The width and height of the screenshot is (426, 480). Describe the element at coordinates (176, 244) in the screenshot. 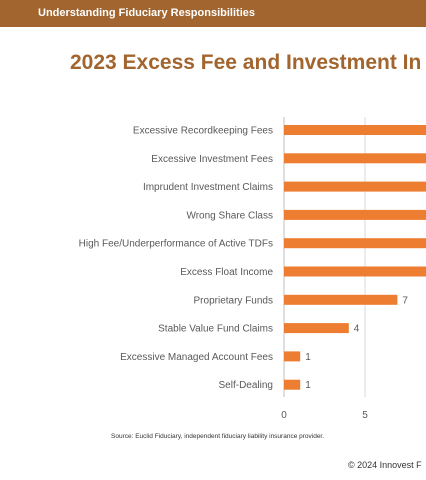

I see `category-label: High Fee/Underperformance of Active TDFs` at that location.